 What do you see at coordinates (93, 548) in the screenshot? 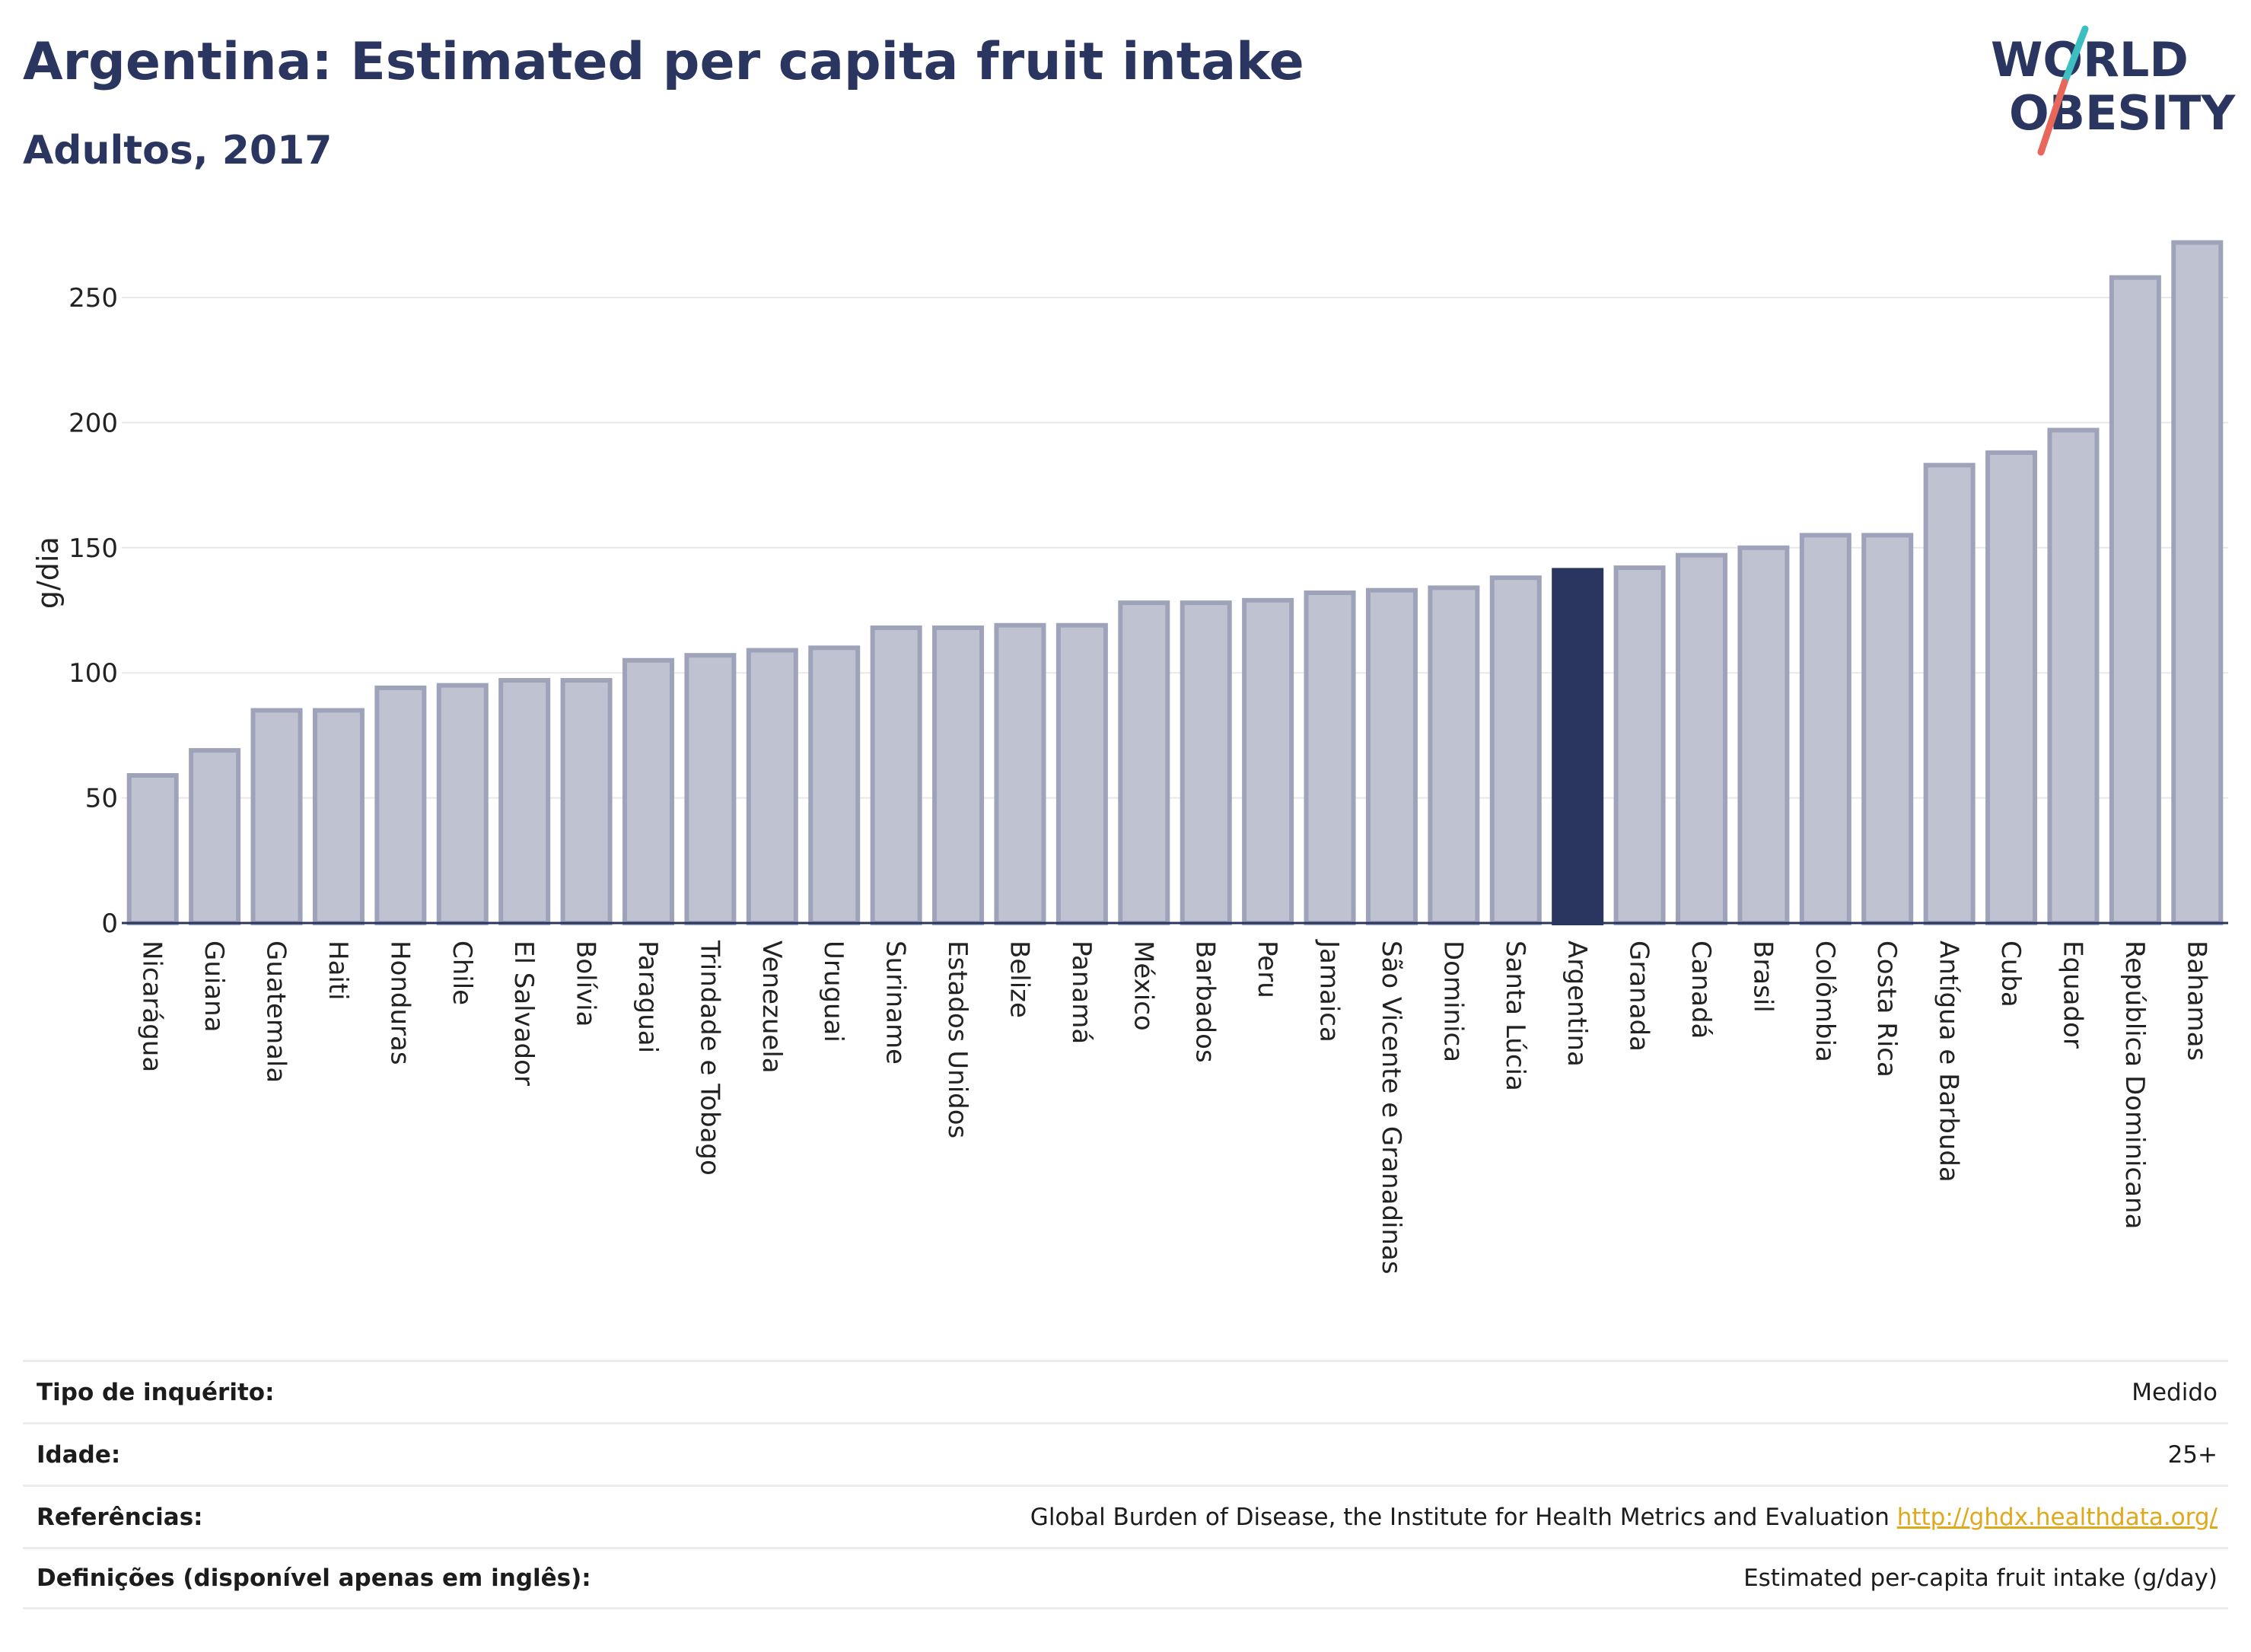
I see `y-tick-label: 150` at bounding box center [93, 548].